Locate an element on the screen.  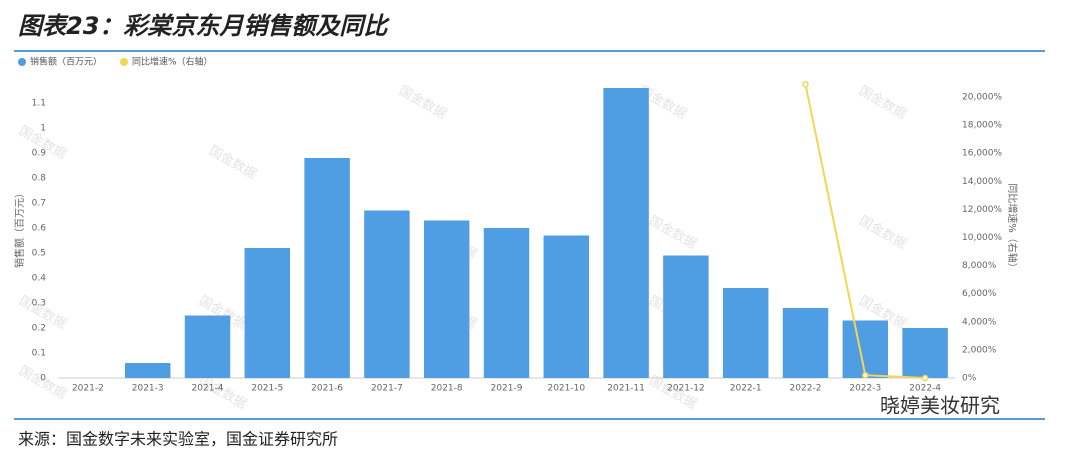
y-tick-label: 0.7 is located at coordinates (39, 204).